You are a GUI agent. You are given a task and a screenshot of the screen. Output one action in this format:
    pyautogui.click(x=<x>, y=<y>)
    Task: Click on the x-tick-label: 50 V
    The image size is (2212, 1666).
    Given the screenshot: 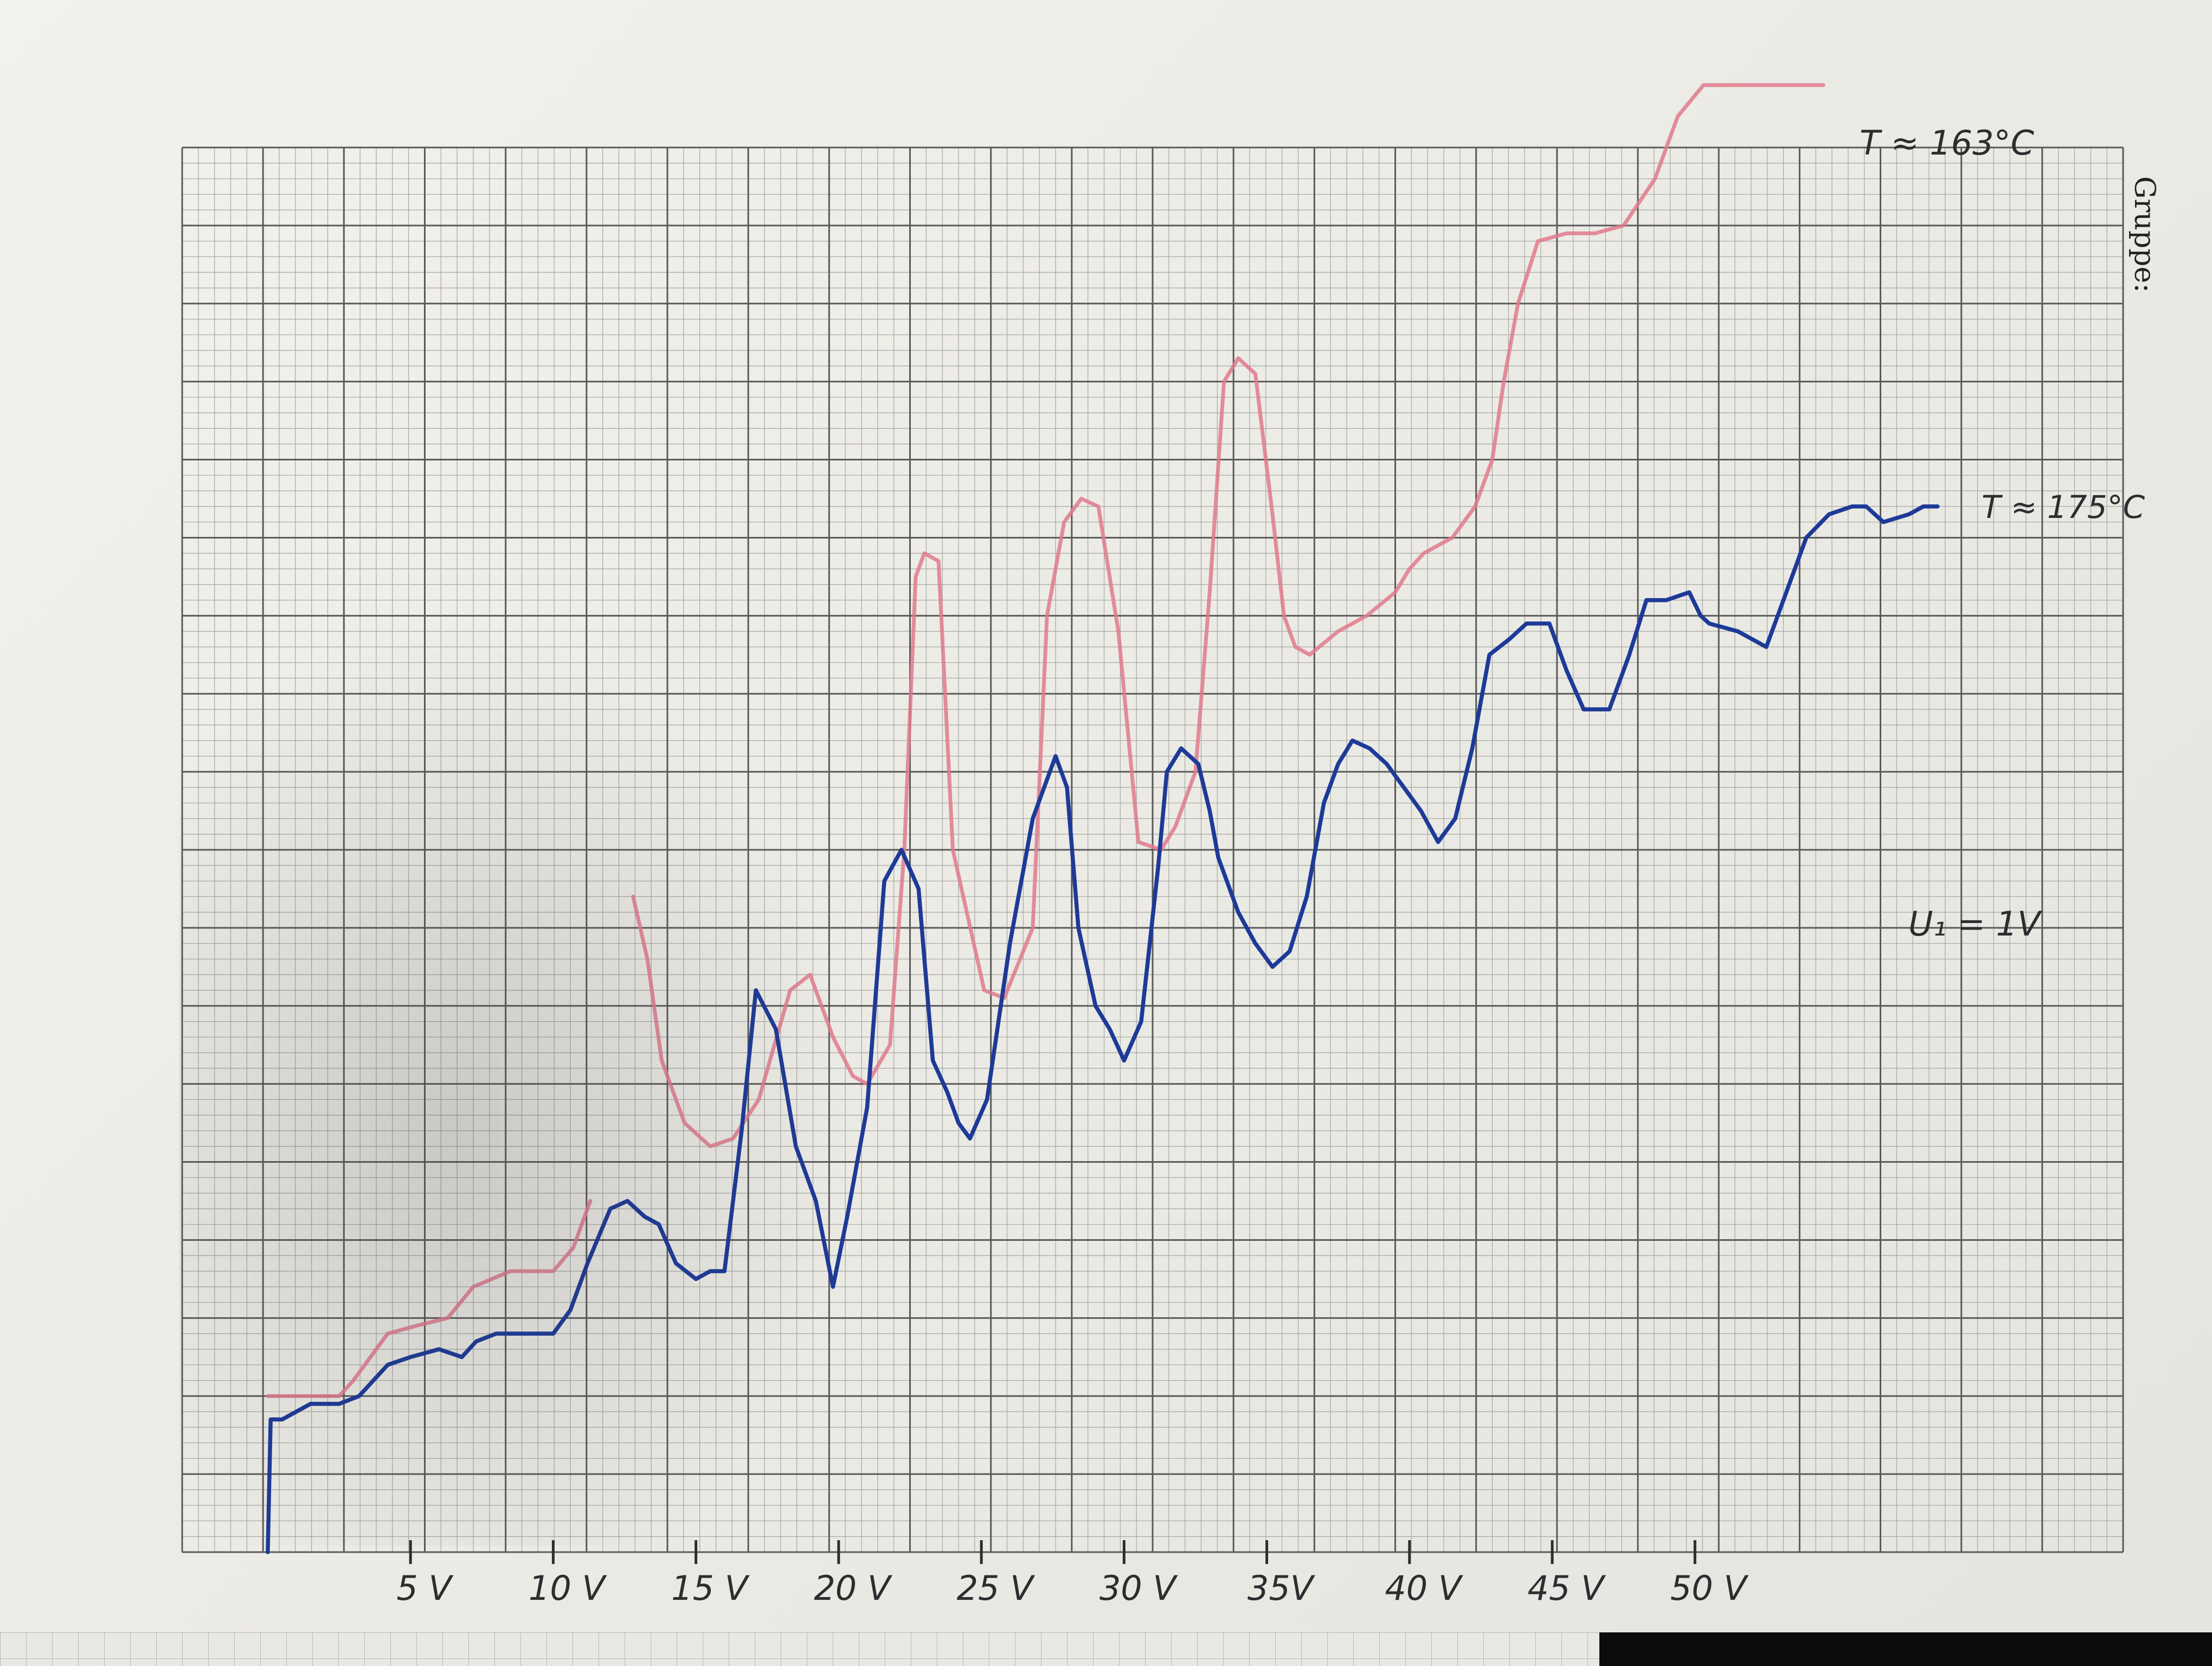 What is the action you would take?
    pyautogui.click(x=1710, y=1588)
    